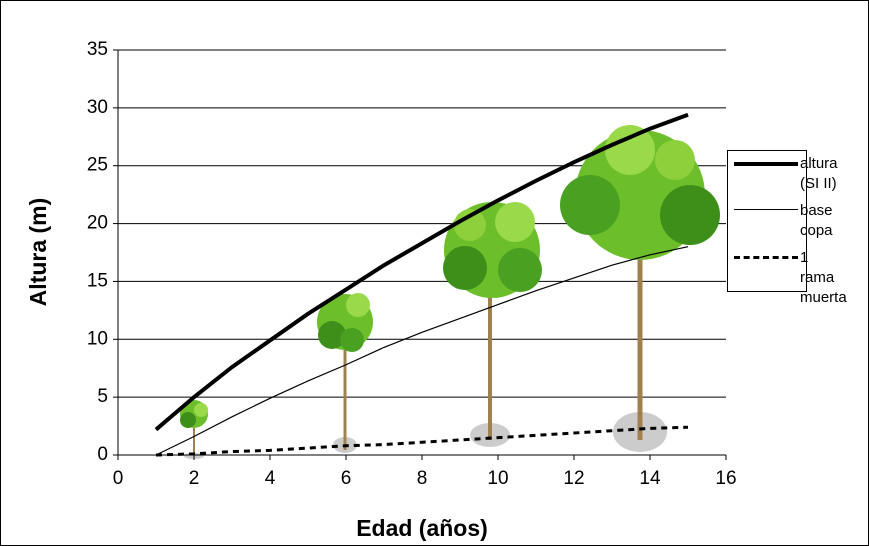  I want to click on legend-label: altura (SI II), so click(819, 173).